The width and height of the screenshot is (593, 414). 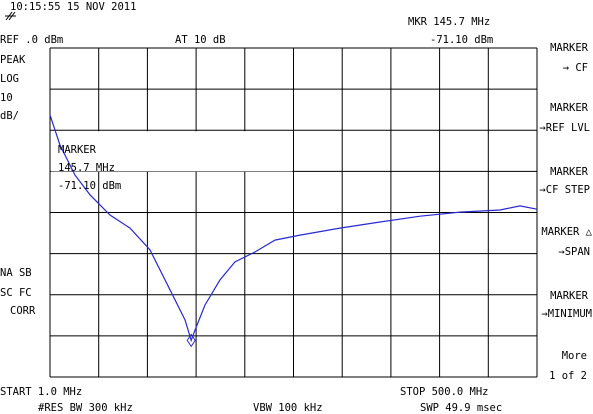 What do you see at coordinates (568, 376) in the screenshot?
I see `softkey: 1 of 2` at bounding box center [568, 376].